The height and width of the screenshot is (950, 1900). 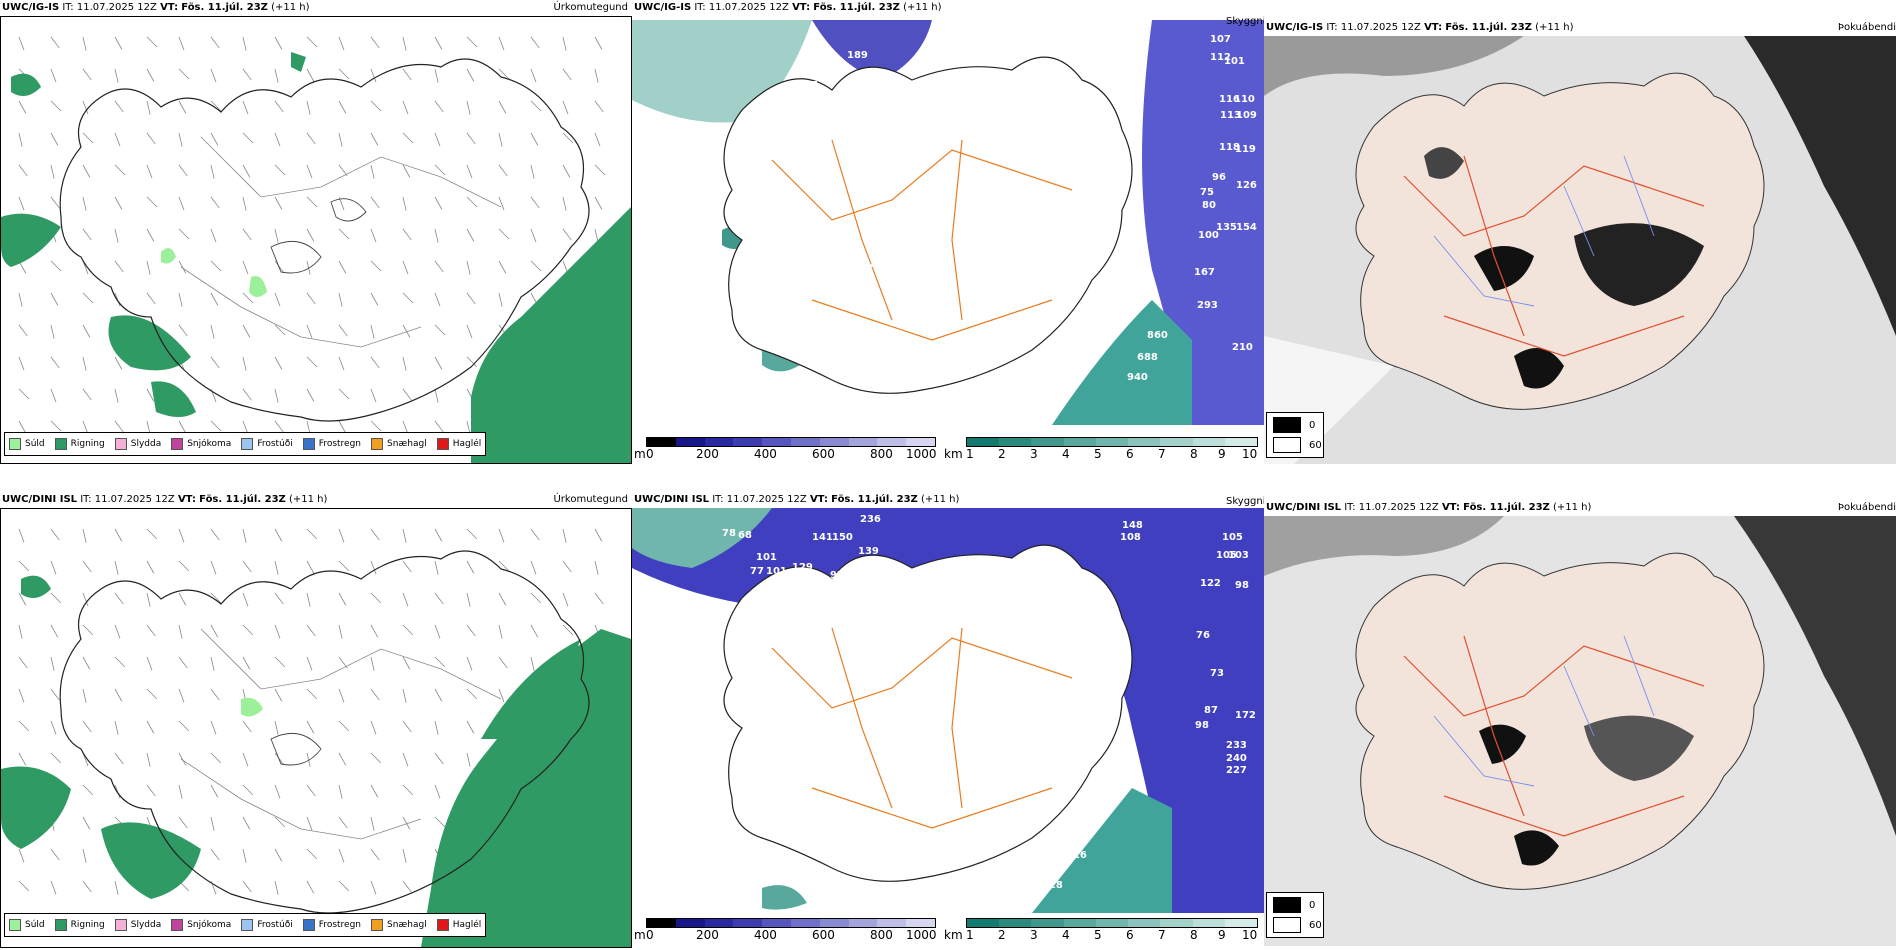 I want to click on legend-label: 0, so click(x=1312, y=425).